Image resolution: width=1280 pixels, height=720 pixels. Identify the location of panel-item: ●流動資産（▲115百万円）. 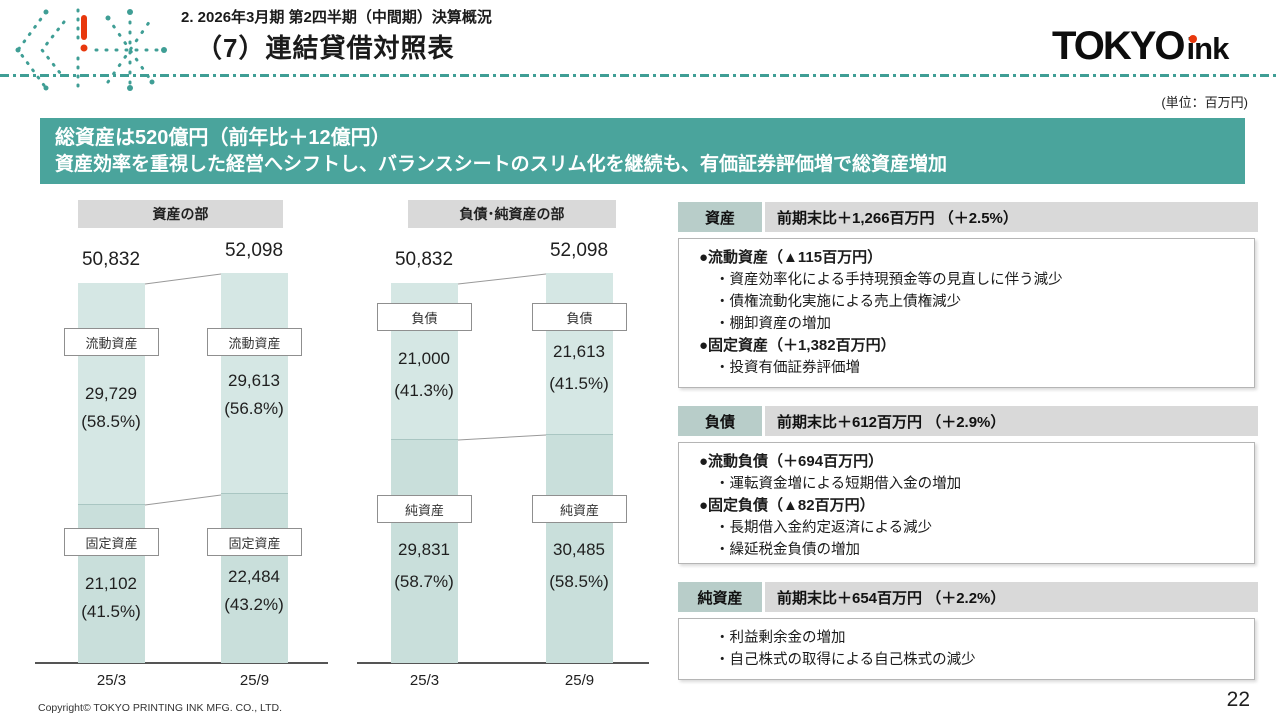
(791, 257).